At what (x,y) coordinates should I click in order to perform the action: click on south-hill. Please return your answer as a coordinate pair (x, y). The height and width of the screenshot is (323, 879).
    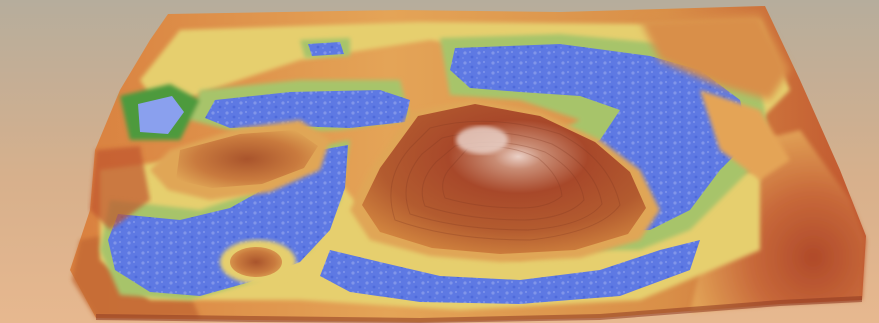
    Looking at the image, I should click on (258, 262).